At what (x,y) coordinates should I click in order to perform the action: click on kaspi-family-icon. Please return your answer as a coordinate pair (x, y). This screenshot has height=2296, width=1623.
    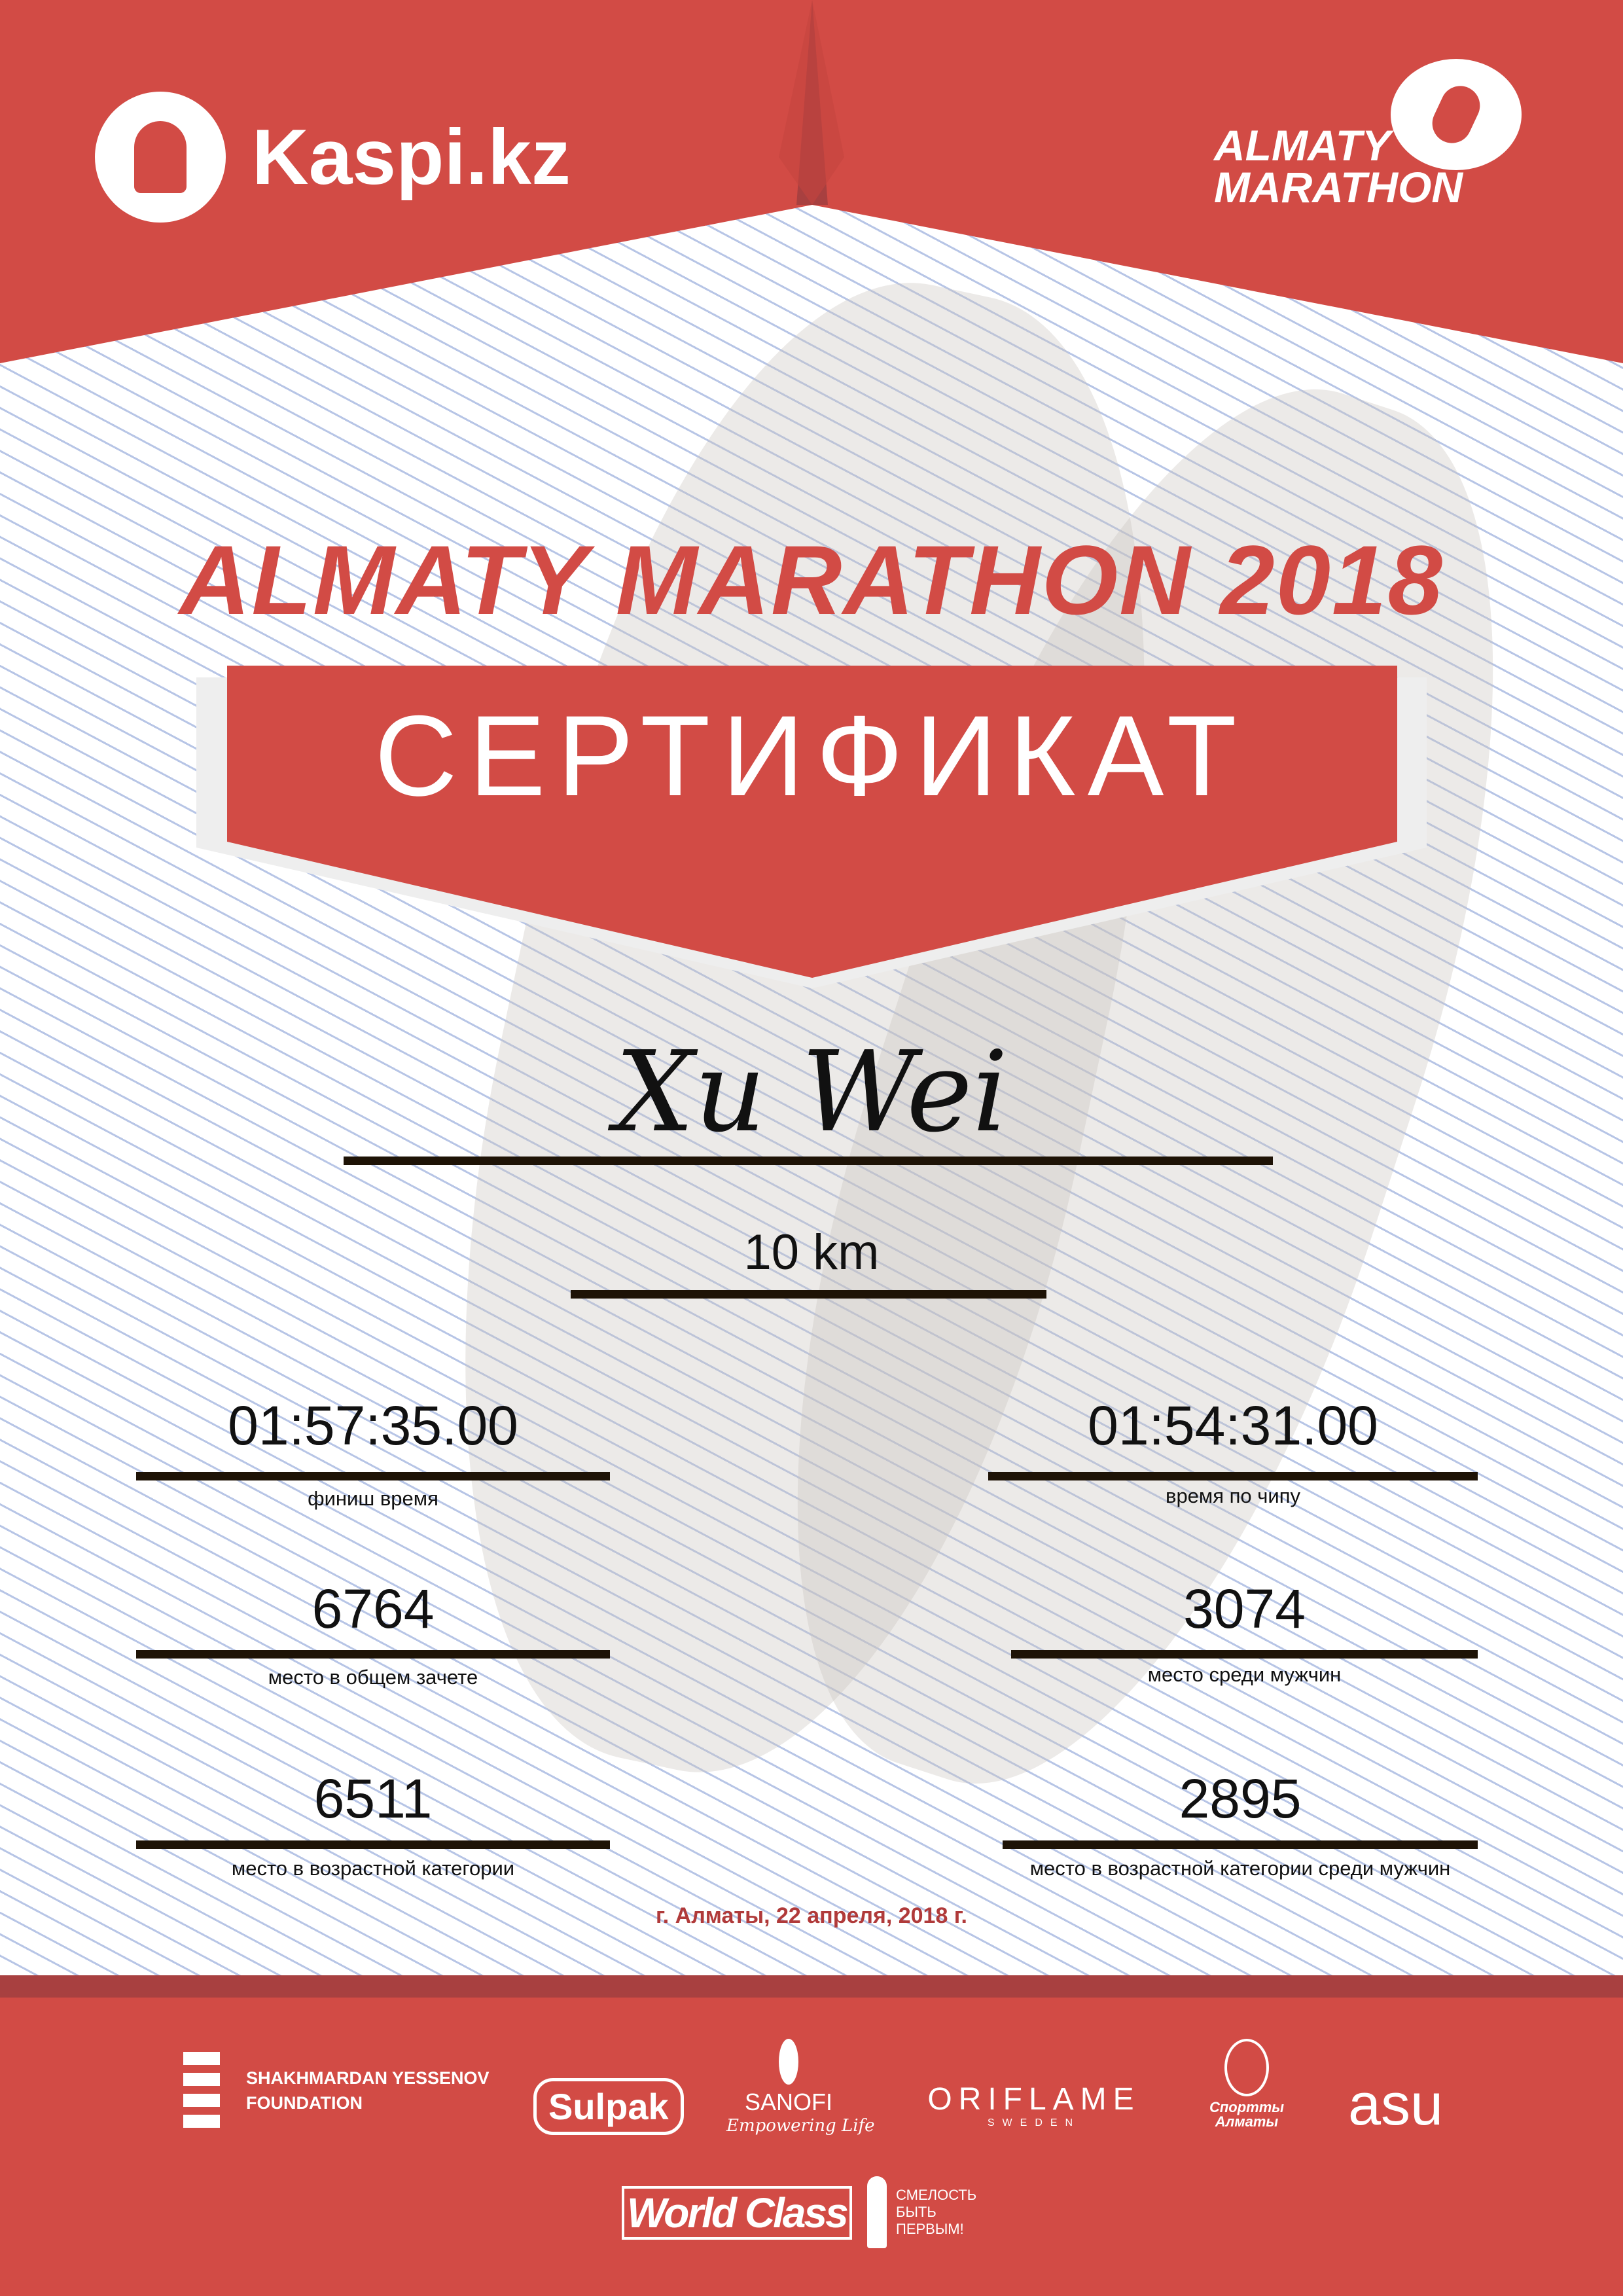
    Looking at the image, I should click on (160, 157).